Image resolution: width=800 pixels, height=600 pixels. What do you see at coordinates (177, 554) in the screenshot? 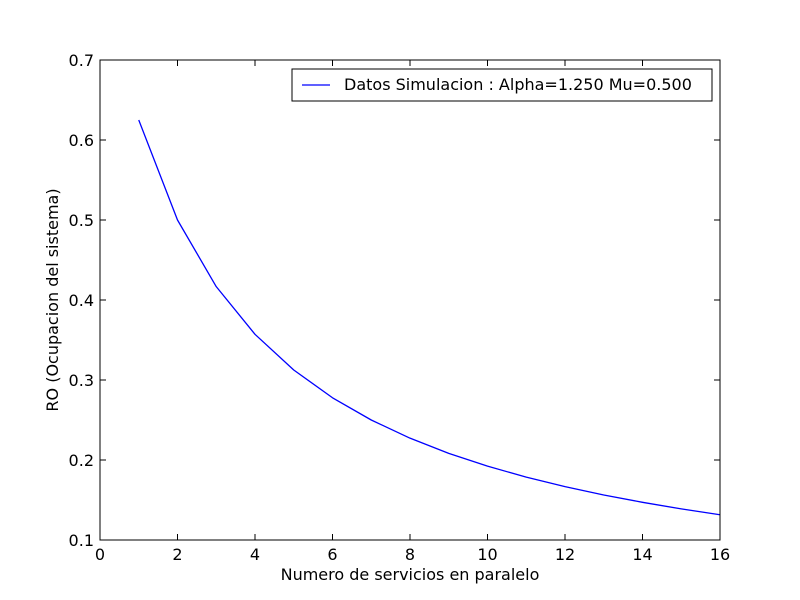
I see `x-tick-label: 2` at bounding box center [177, 554].